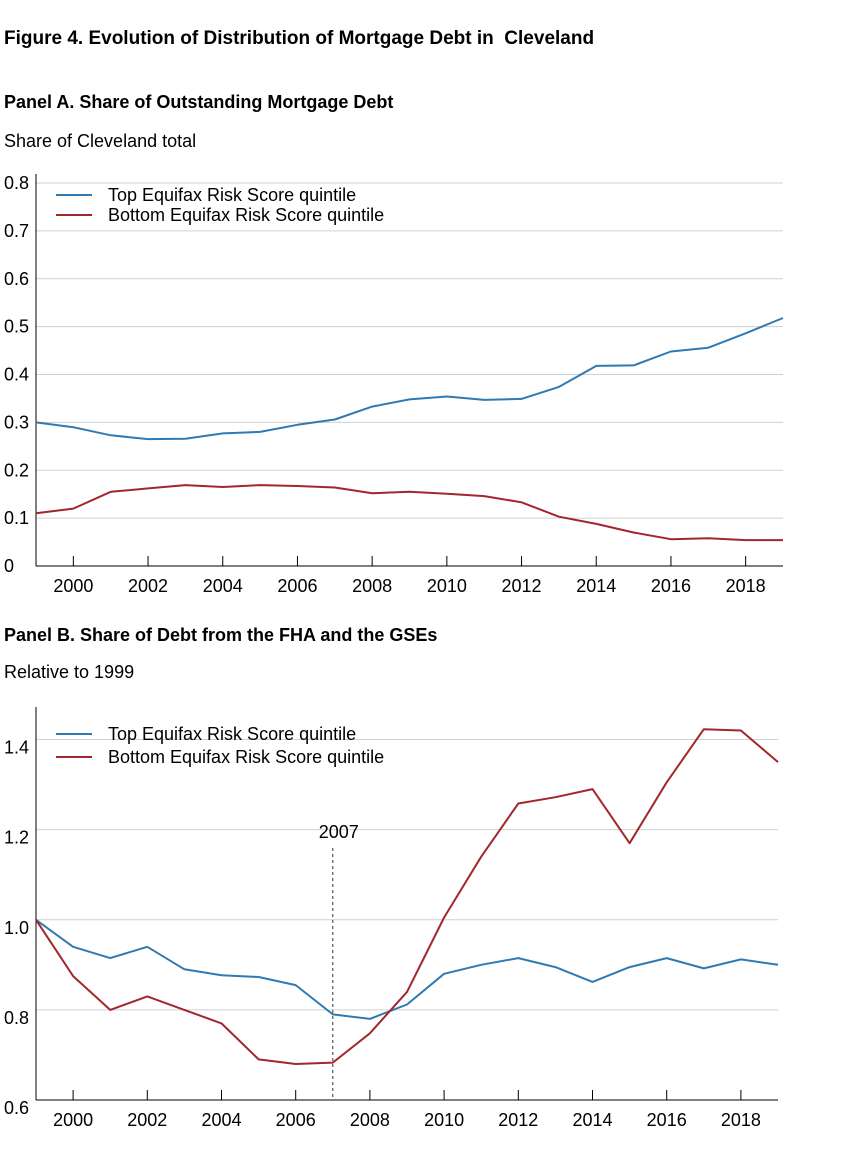  I want to click on panel-a-y-tick-label: 0, so click(9, 566).